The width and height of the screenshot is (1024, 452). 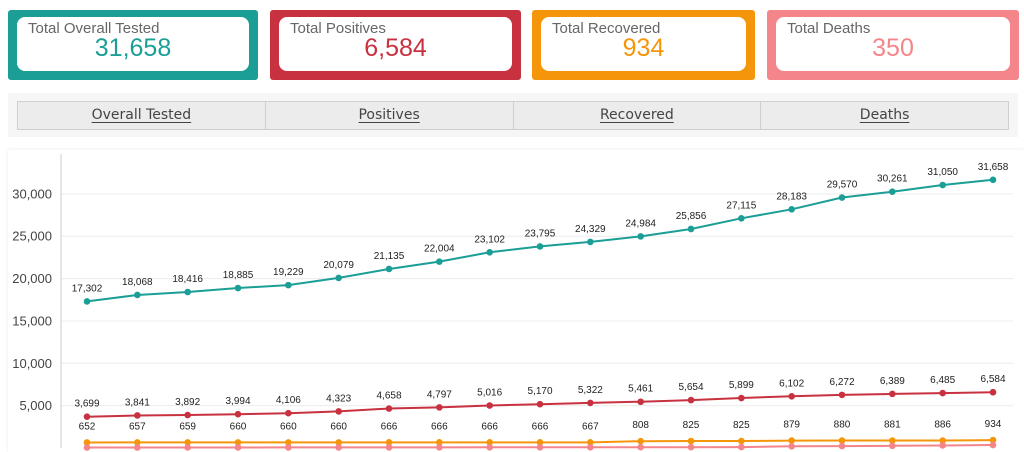 I want to click on data-label-tested: 19,229, so click(x=288, y=272).